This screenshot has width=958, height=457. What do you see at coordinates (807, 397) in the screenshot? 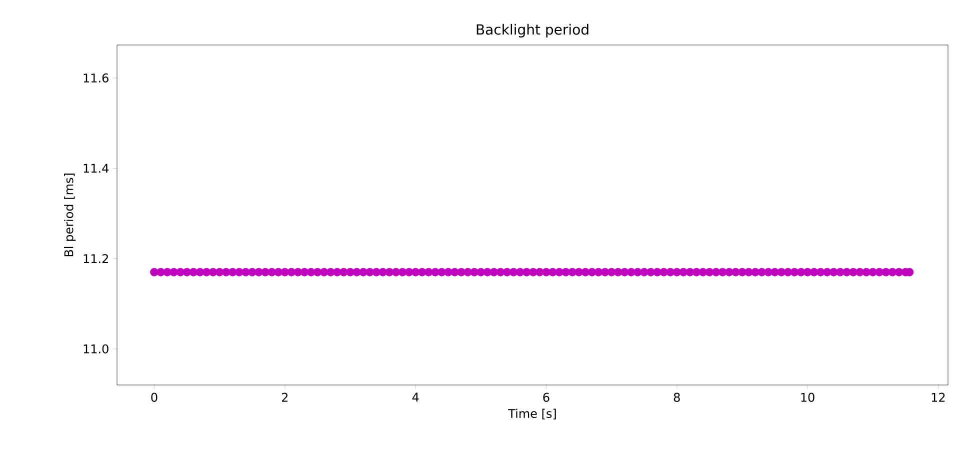
I see `x-tick-label: 10` at bounding box center [807, 397].